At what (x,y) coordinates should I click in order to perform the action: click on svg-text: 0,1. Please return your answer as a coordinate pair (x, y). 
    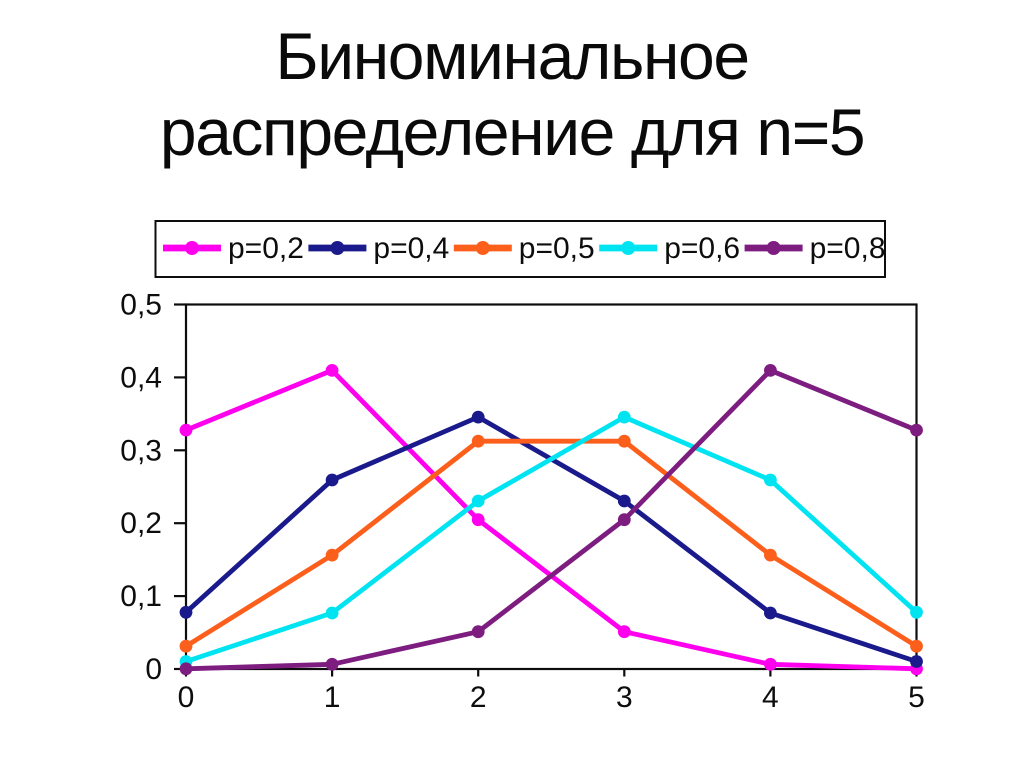
    Looking at the image, I should click on (141, 596).